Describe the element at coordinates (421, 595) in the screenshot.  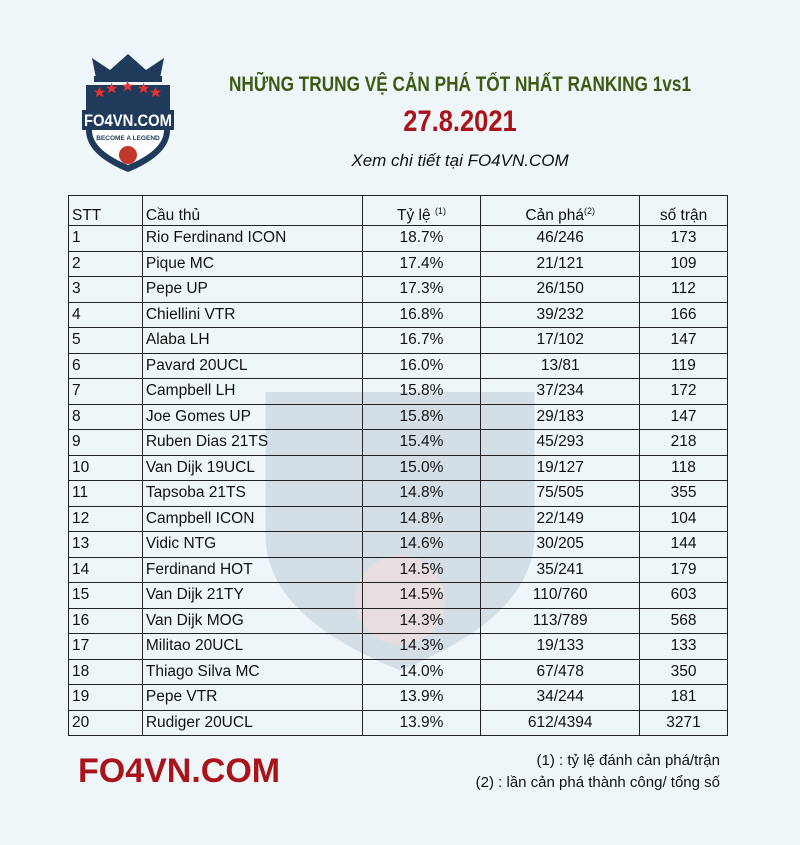
I see `cell-ratio: 14.5%` at that location.